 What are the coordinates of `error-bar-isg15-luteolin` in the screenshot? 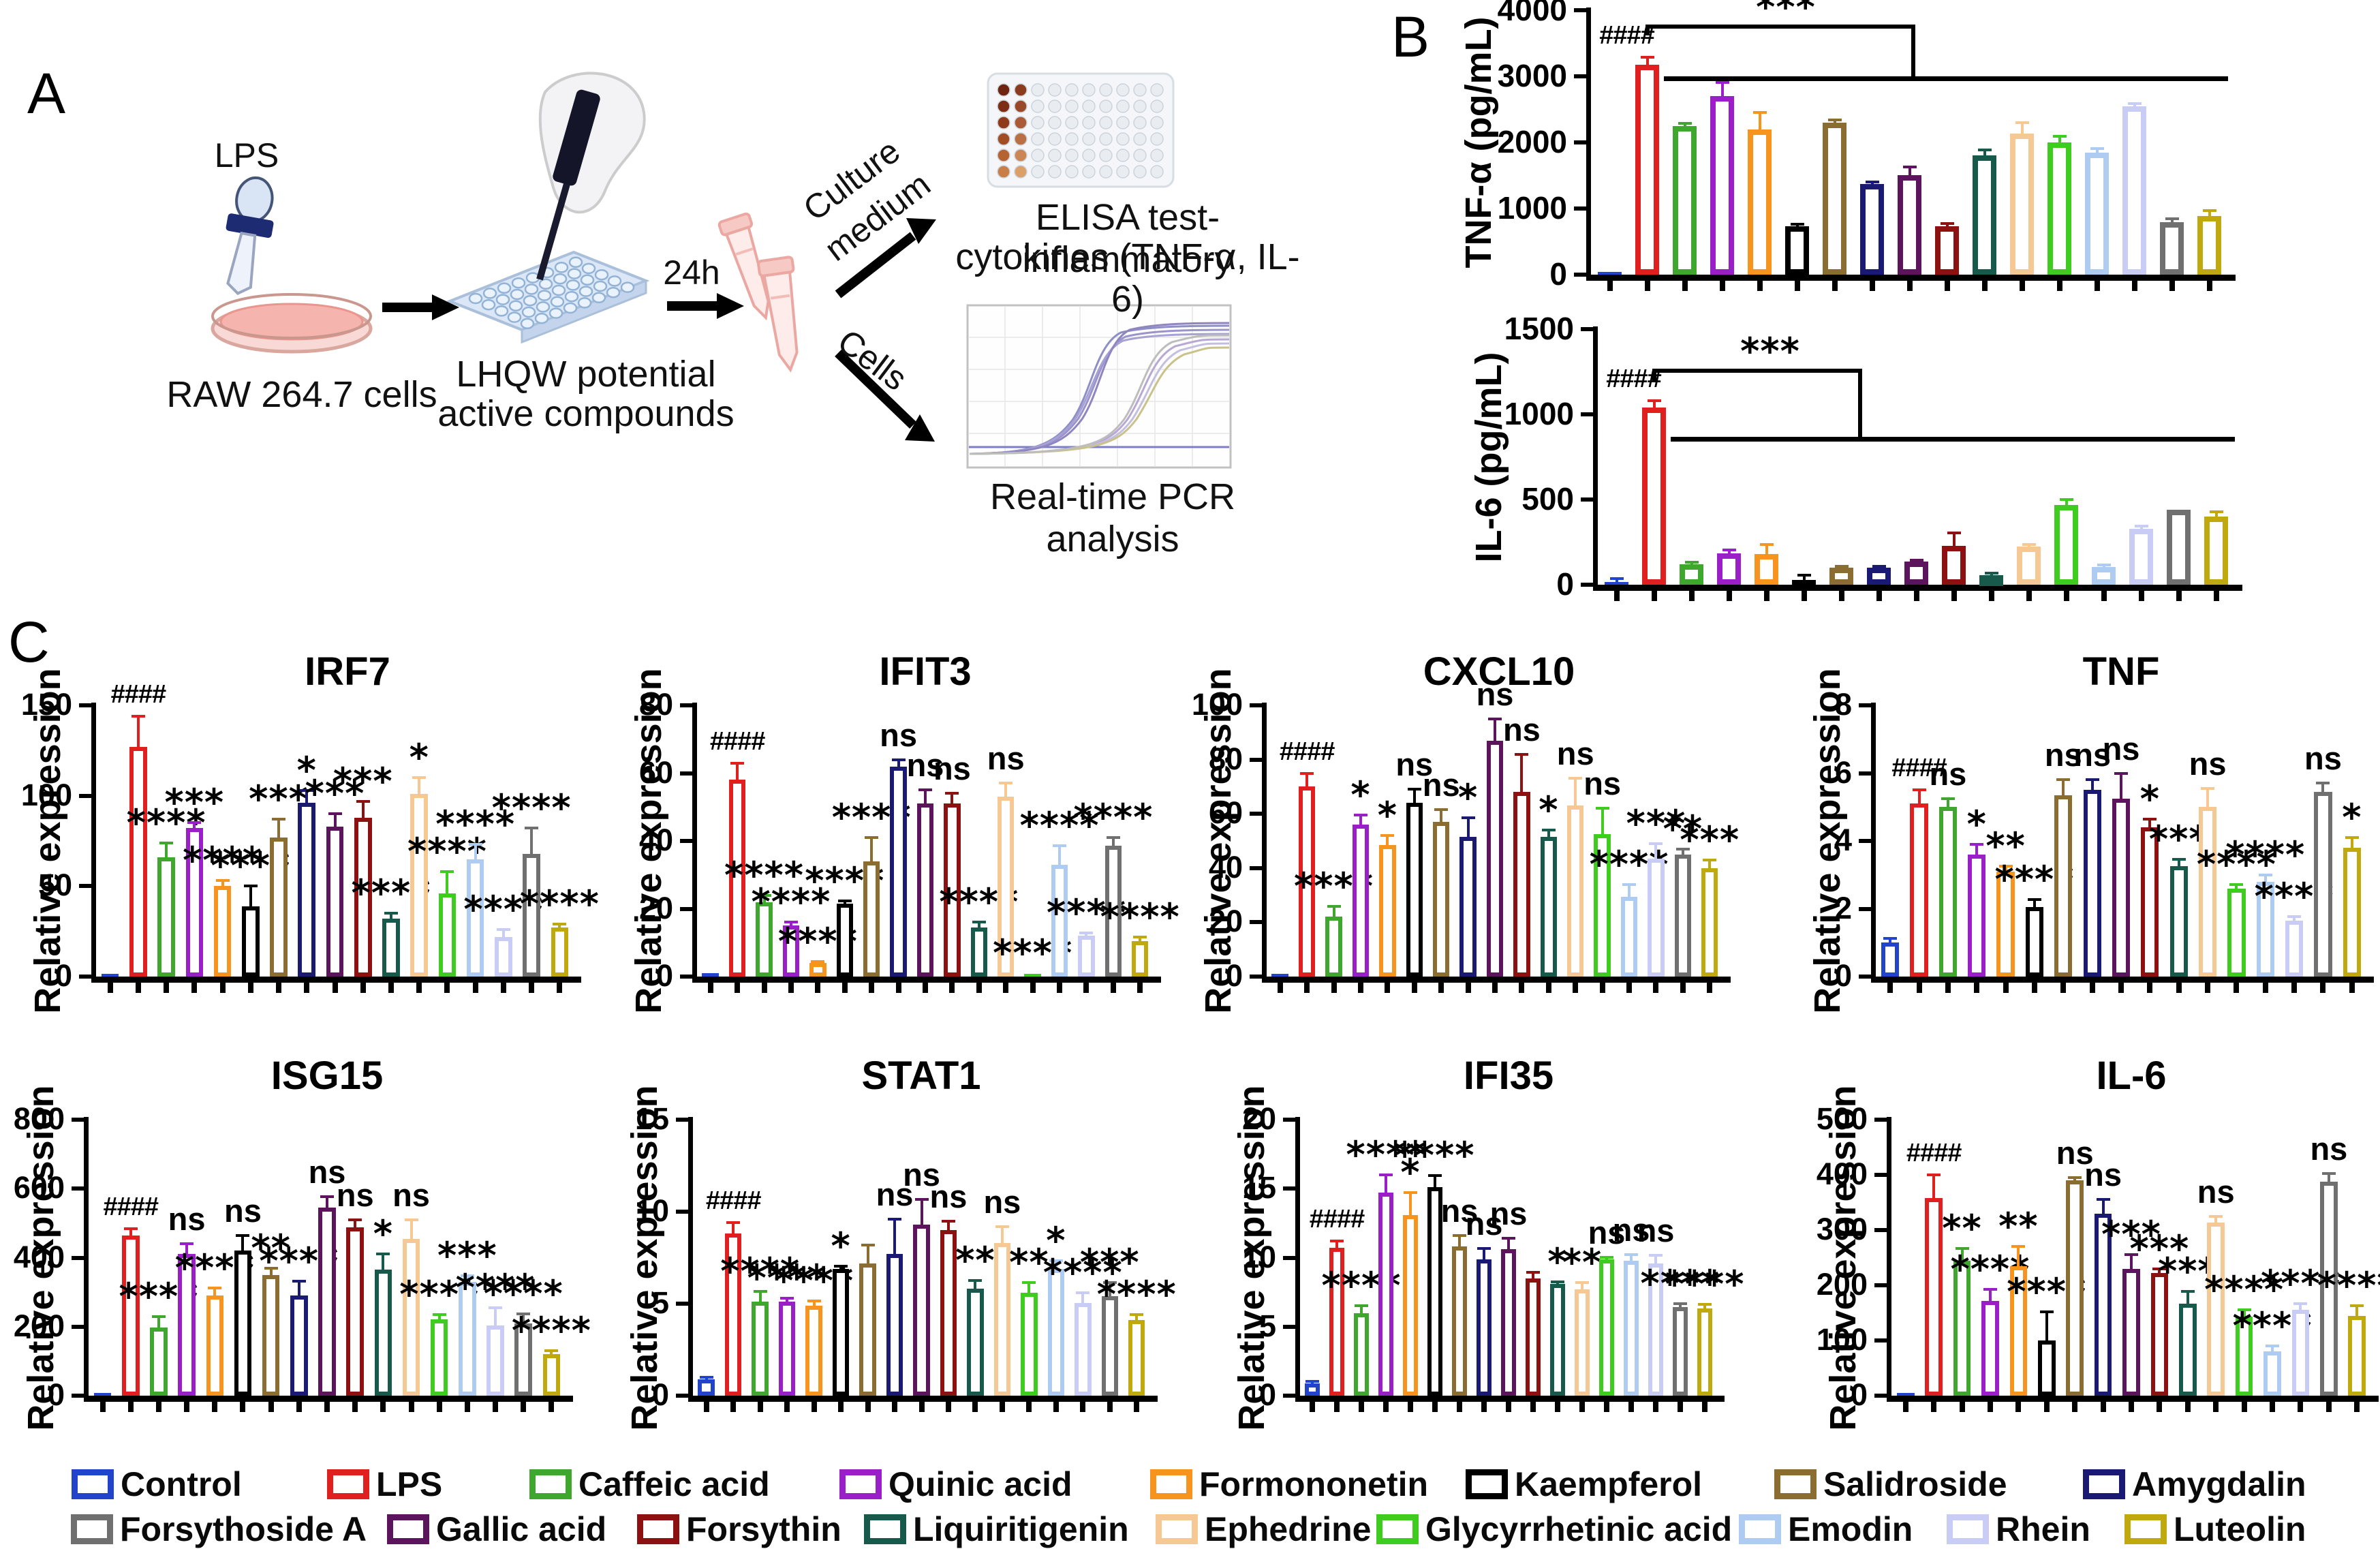 It's located at (551, 1353).